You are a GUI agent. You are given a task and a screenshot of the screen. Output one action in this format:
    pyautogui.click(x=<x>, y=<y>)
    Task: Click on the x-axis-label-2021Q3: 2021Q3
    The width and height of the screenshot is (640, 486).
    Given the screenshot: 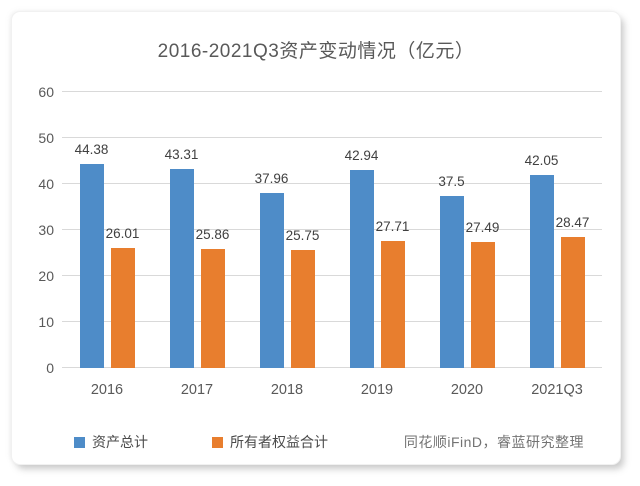 What is the action you would take?
    pyautogui.click(x=557, y=390)
    